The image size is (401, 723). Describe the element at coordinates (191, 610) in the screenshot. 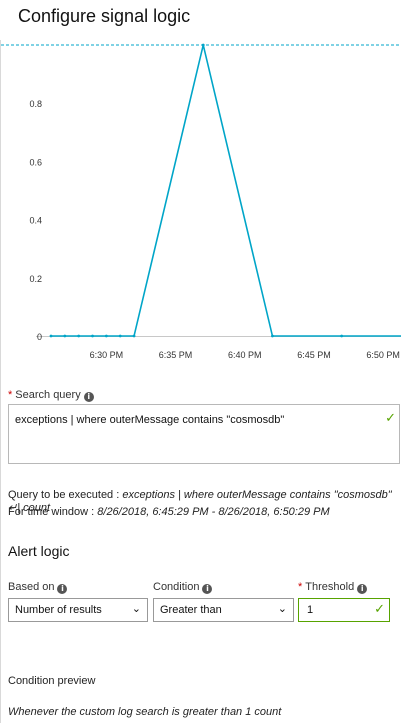

I see `condition-value: Greater than` at that location.